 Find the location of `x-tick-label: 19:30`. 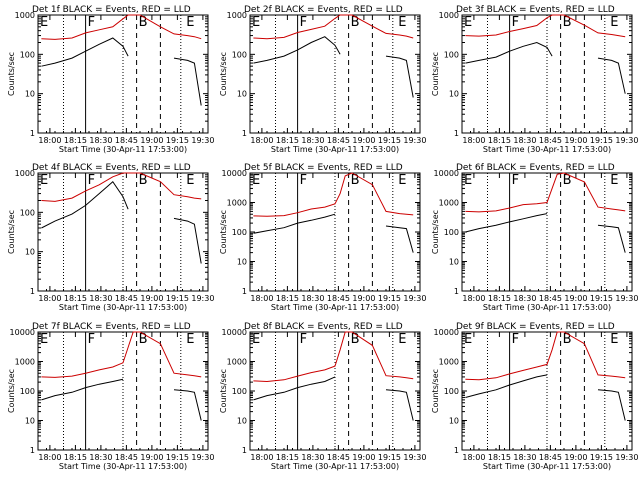

x-tick-label: 19:30 is located at coordinates (202, 140).